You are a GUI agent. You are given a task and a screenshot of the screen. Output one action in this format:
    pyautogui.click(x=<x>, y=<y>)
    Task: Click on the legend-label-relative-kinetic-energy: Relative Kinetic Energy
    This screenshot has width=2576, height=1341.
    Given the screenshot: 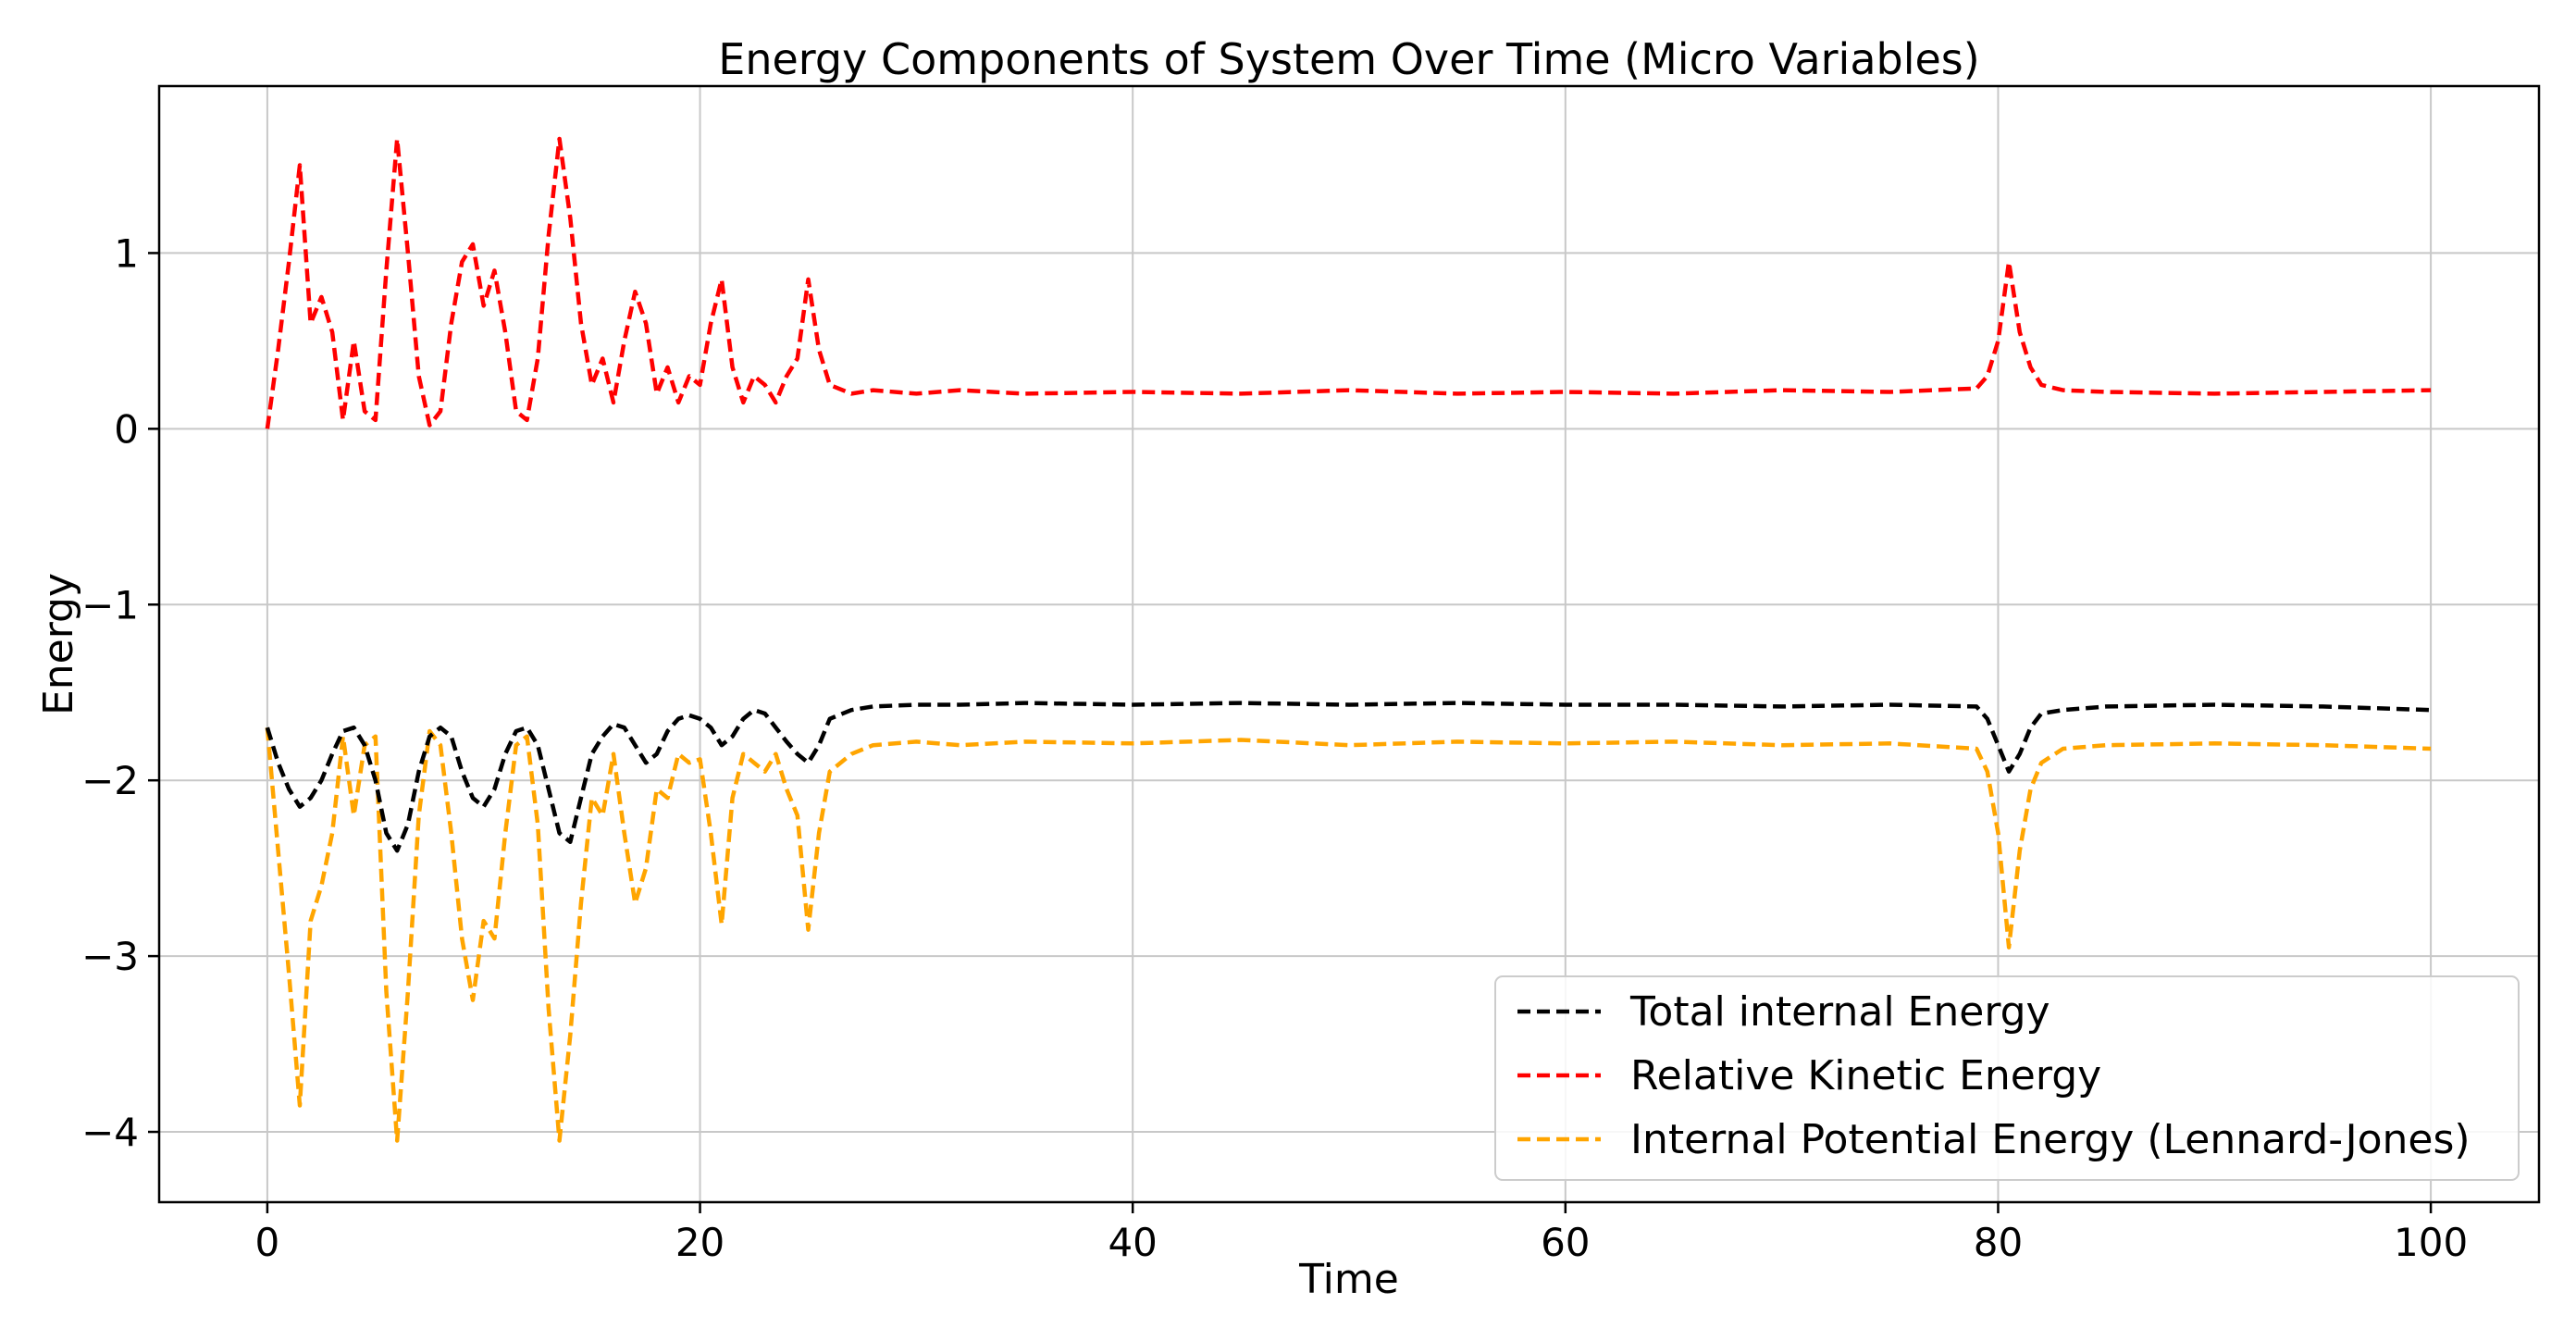 What is the action you would take?
    pyautogui.click(x=1866, y=1075)
    